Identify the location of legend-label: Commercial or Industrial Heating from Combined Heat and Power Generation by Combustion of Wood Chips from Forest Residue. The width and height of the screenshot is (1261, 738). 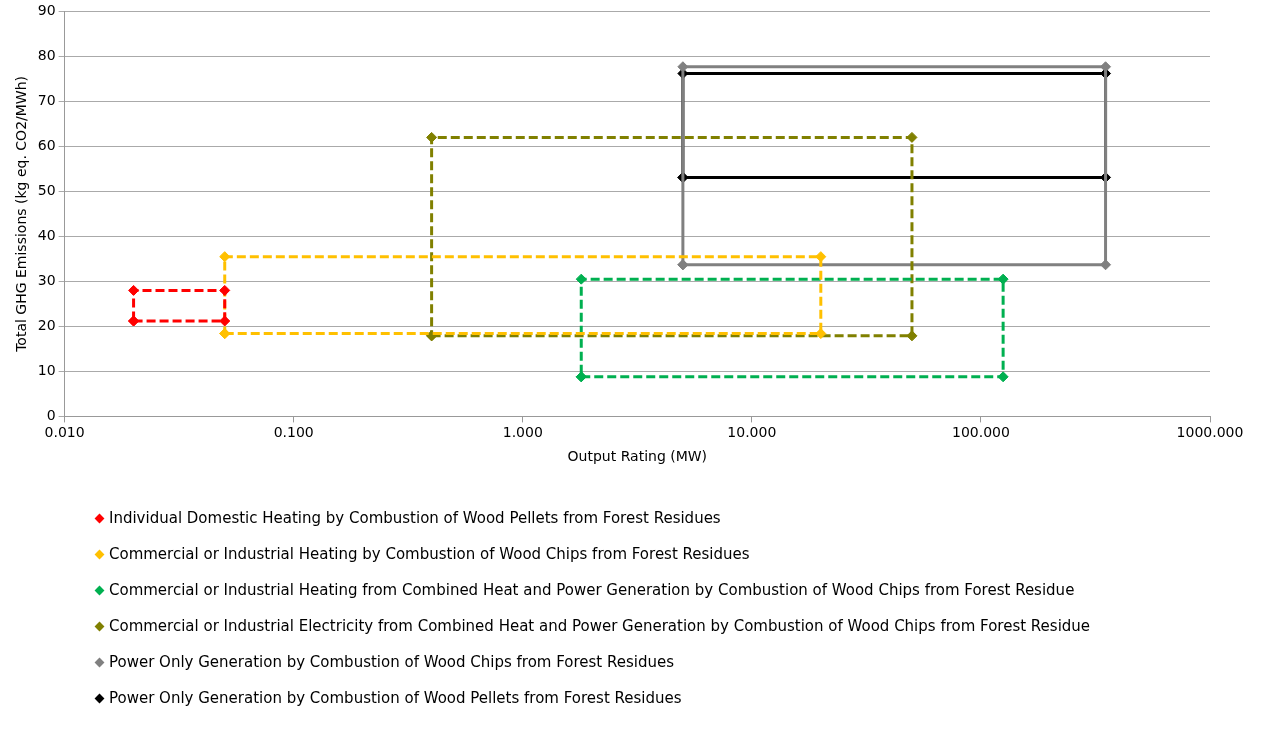
(592, 590).